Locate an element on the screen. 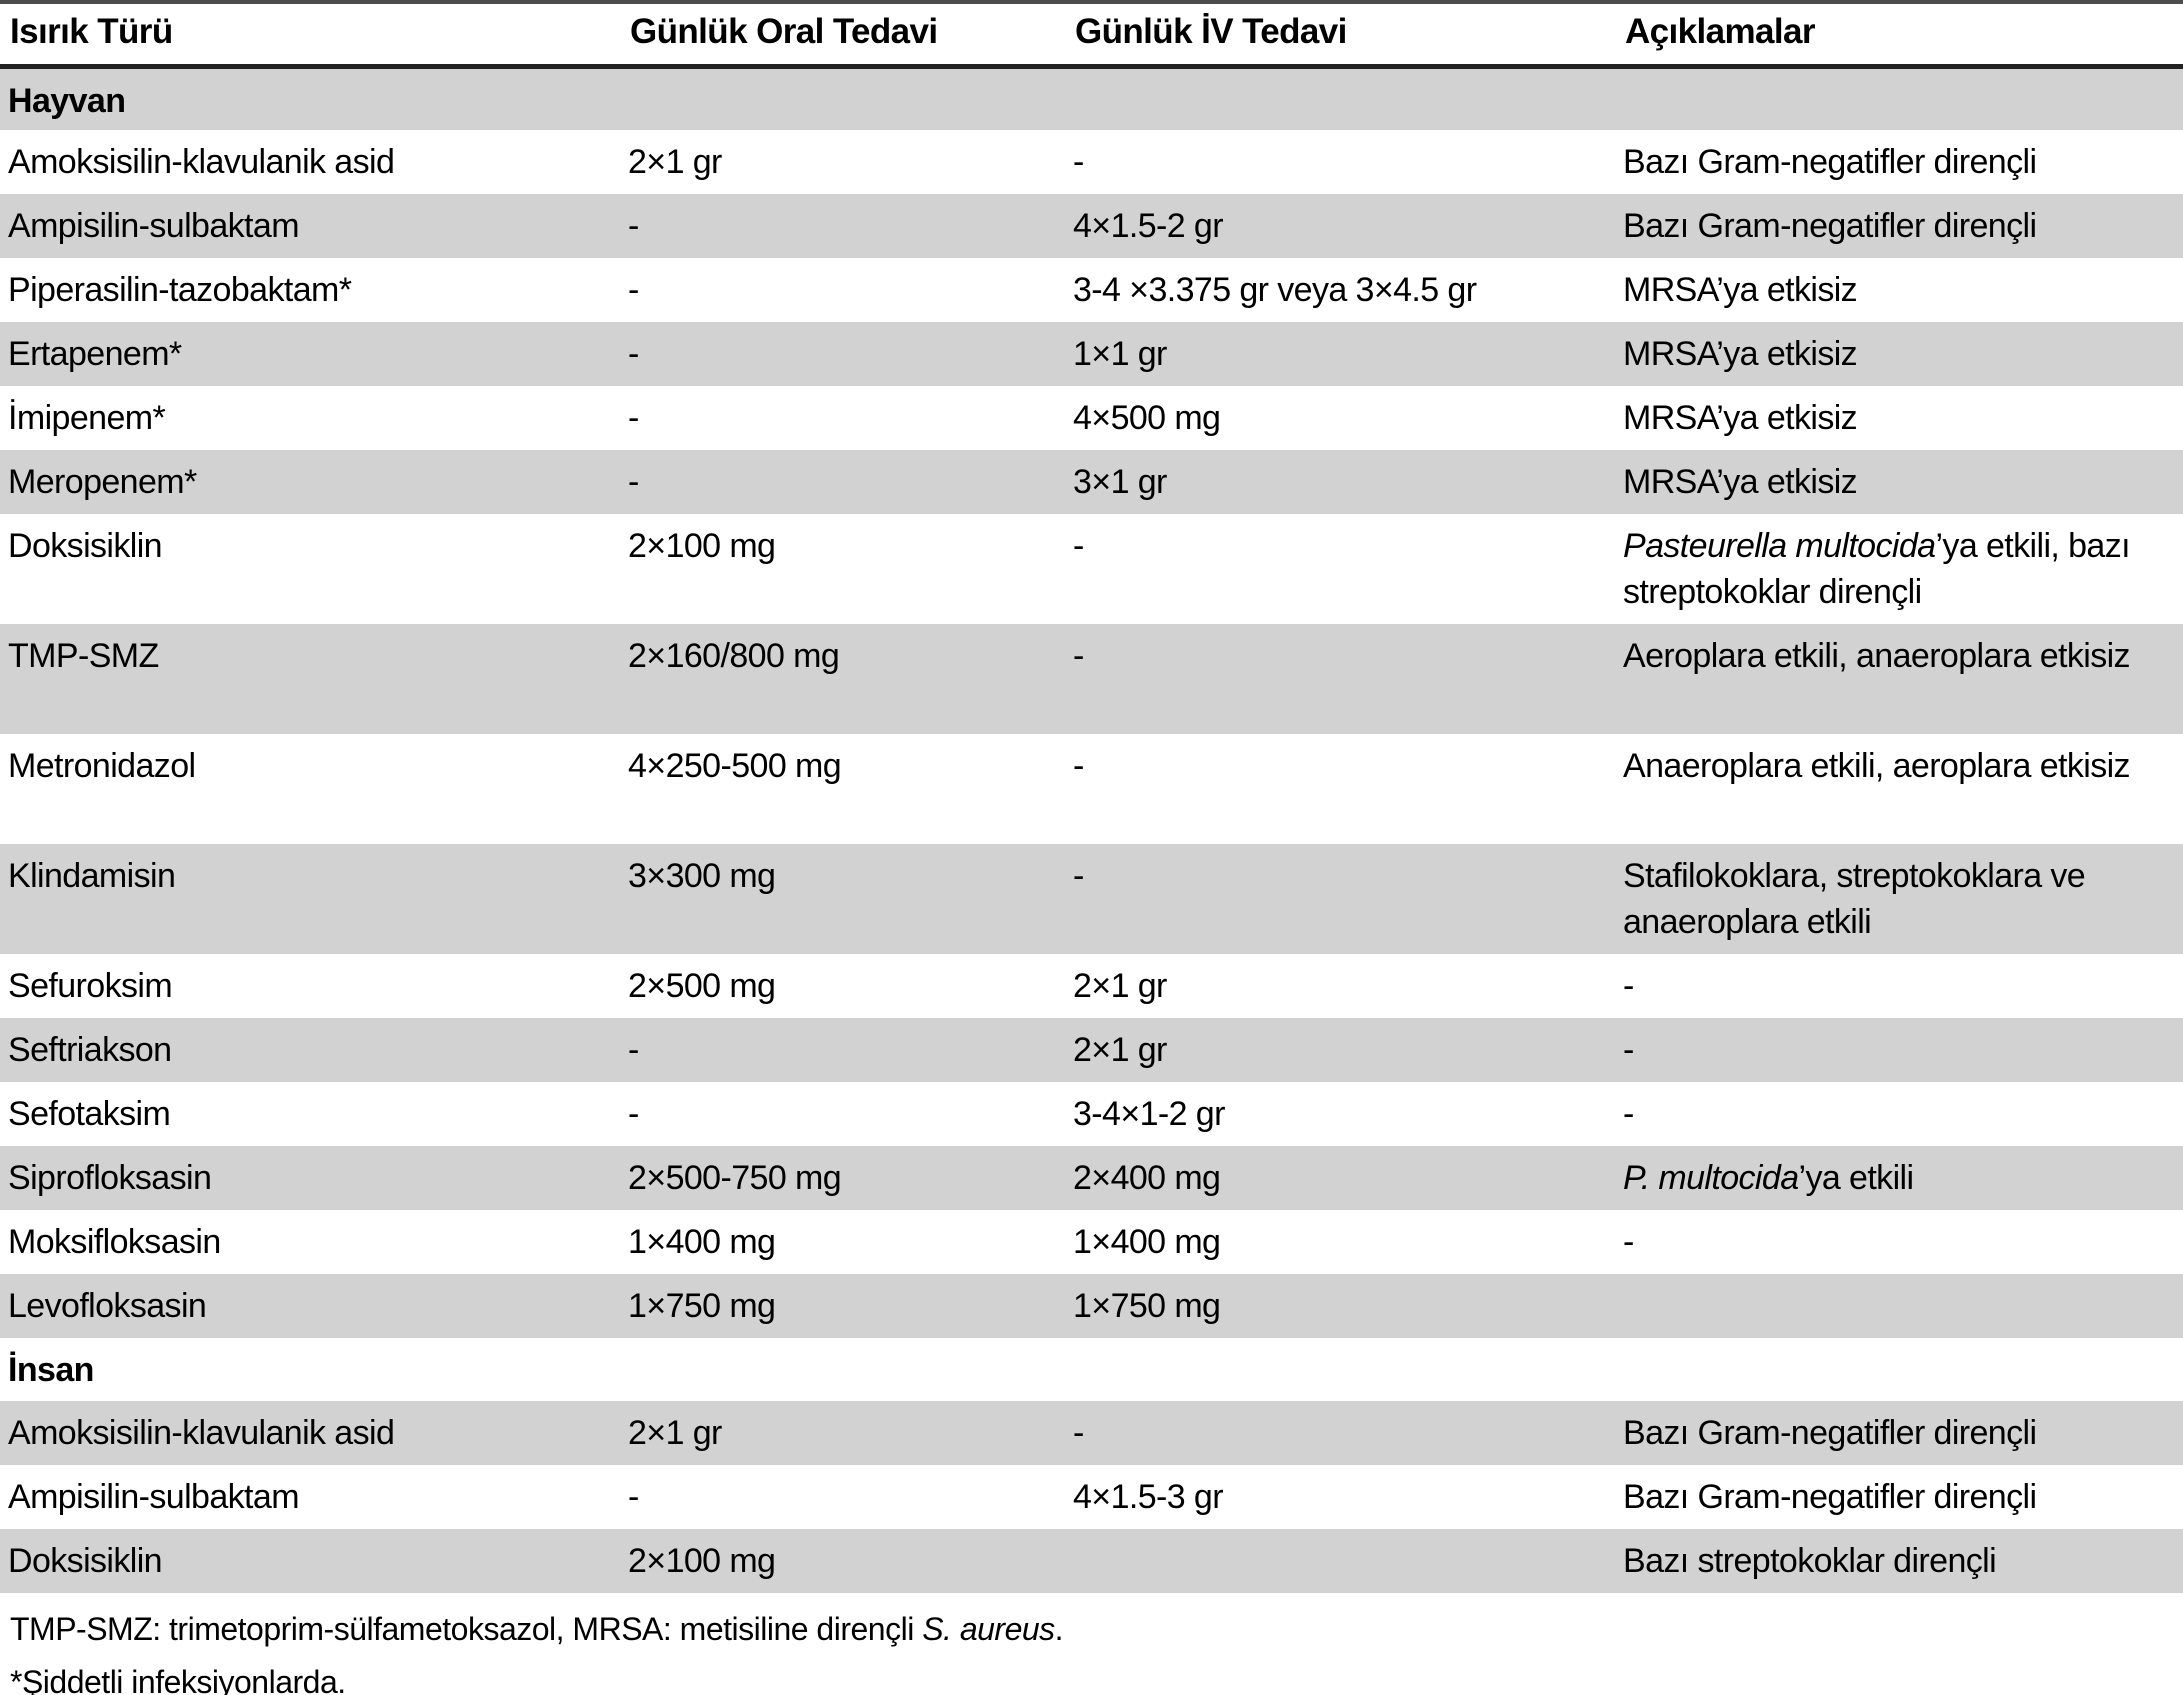  footnote-text-segment: . is located at coordinates (1059, 1628).